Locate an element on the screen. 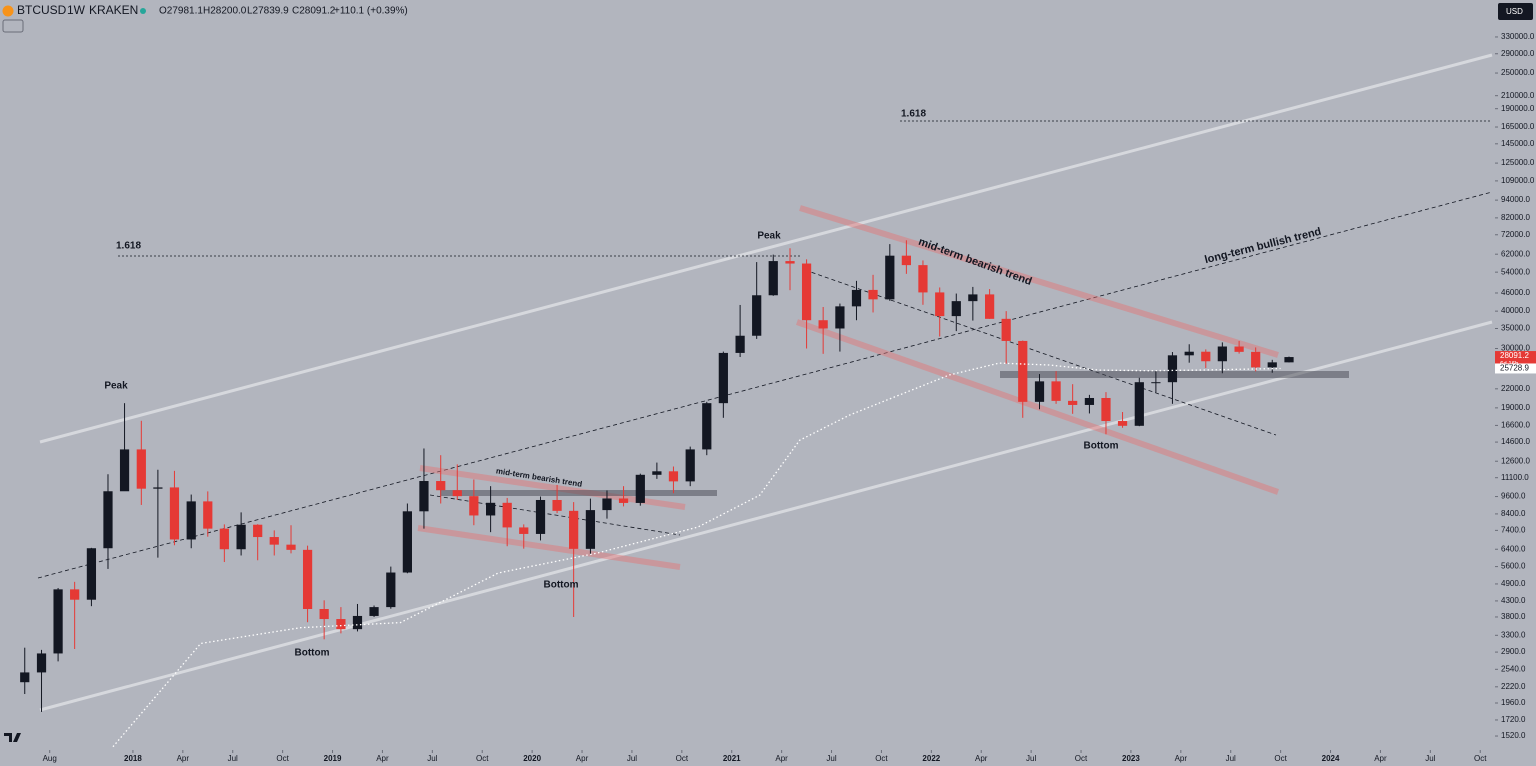 The height and width of the screenshot is (766, 1536). ohlc-low: L27839.9 is located at coordinates (268, 11).